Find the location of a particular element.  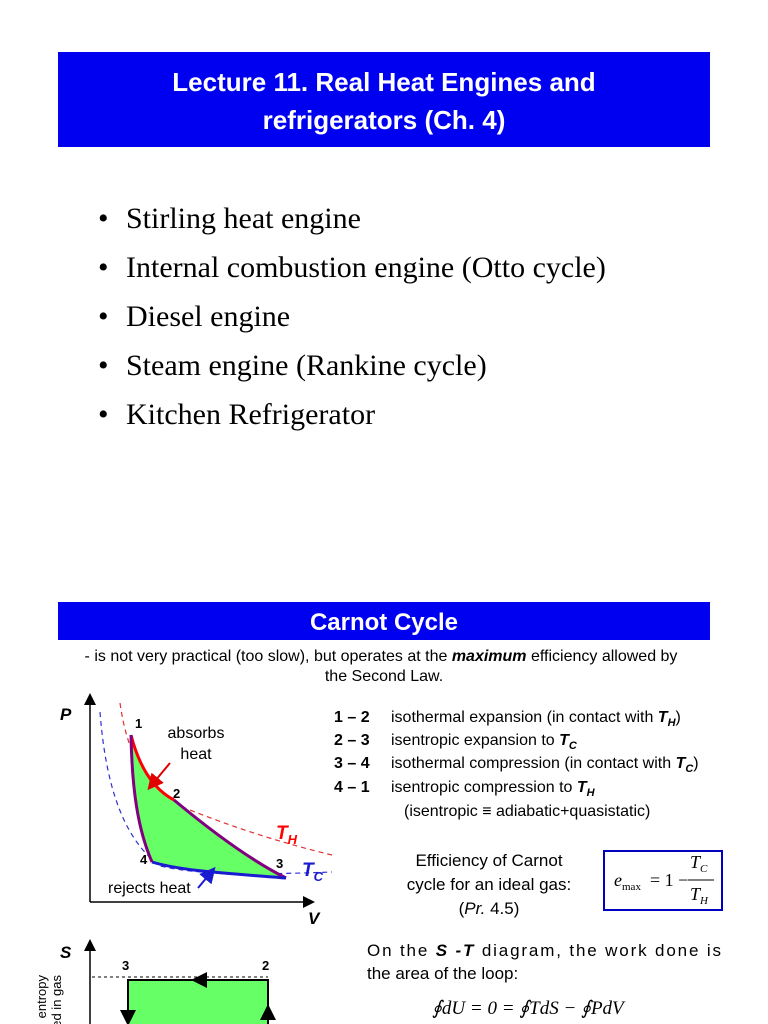

section-title: Carnot Cycle is located at coordinates (384, 622).